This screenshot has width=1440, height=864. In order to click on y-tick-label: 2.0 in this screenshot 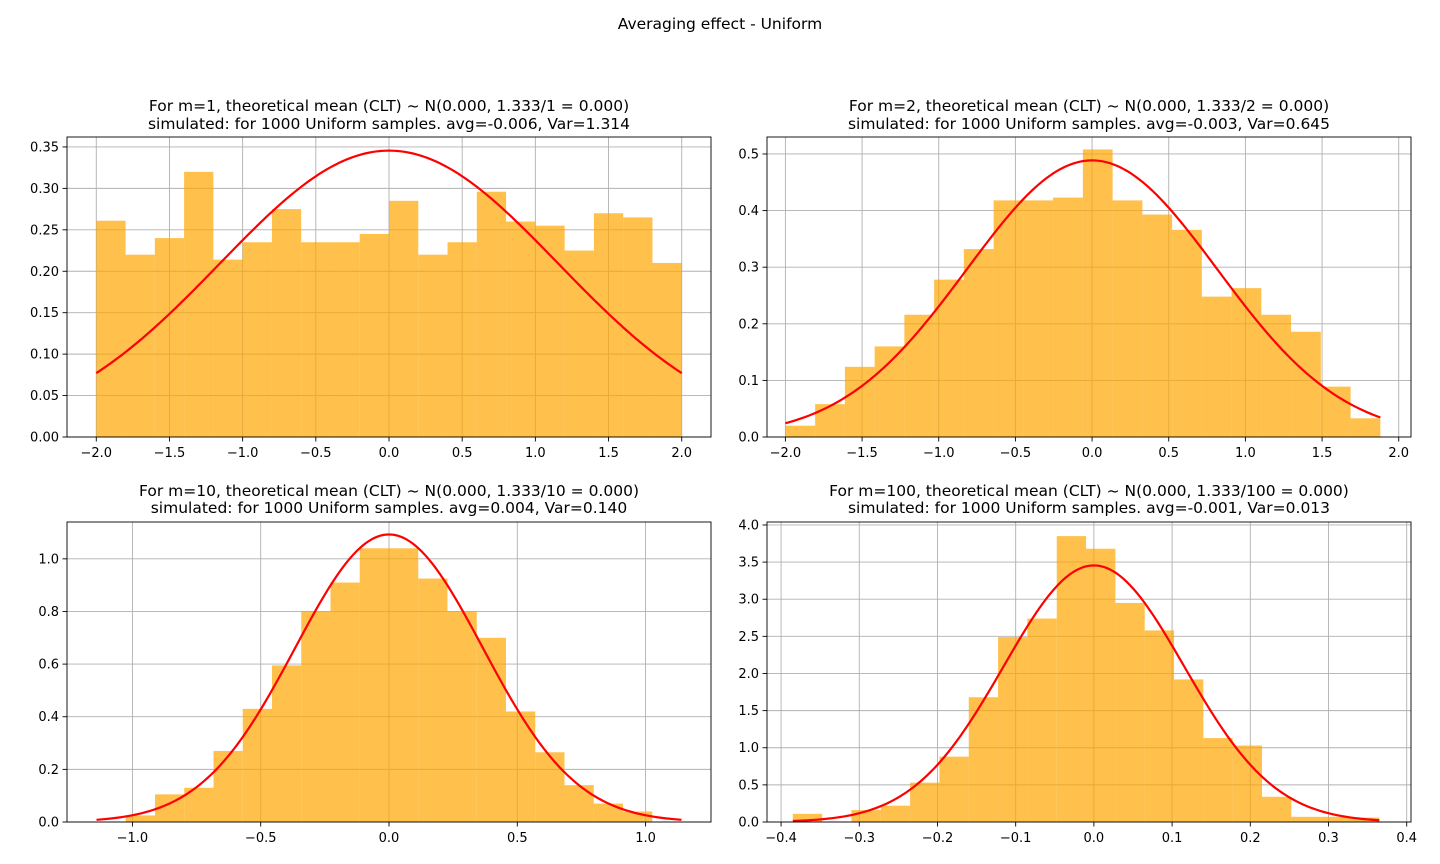, I will do `click(748, 674)`.